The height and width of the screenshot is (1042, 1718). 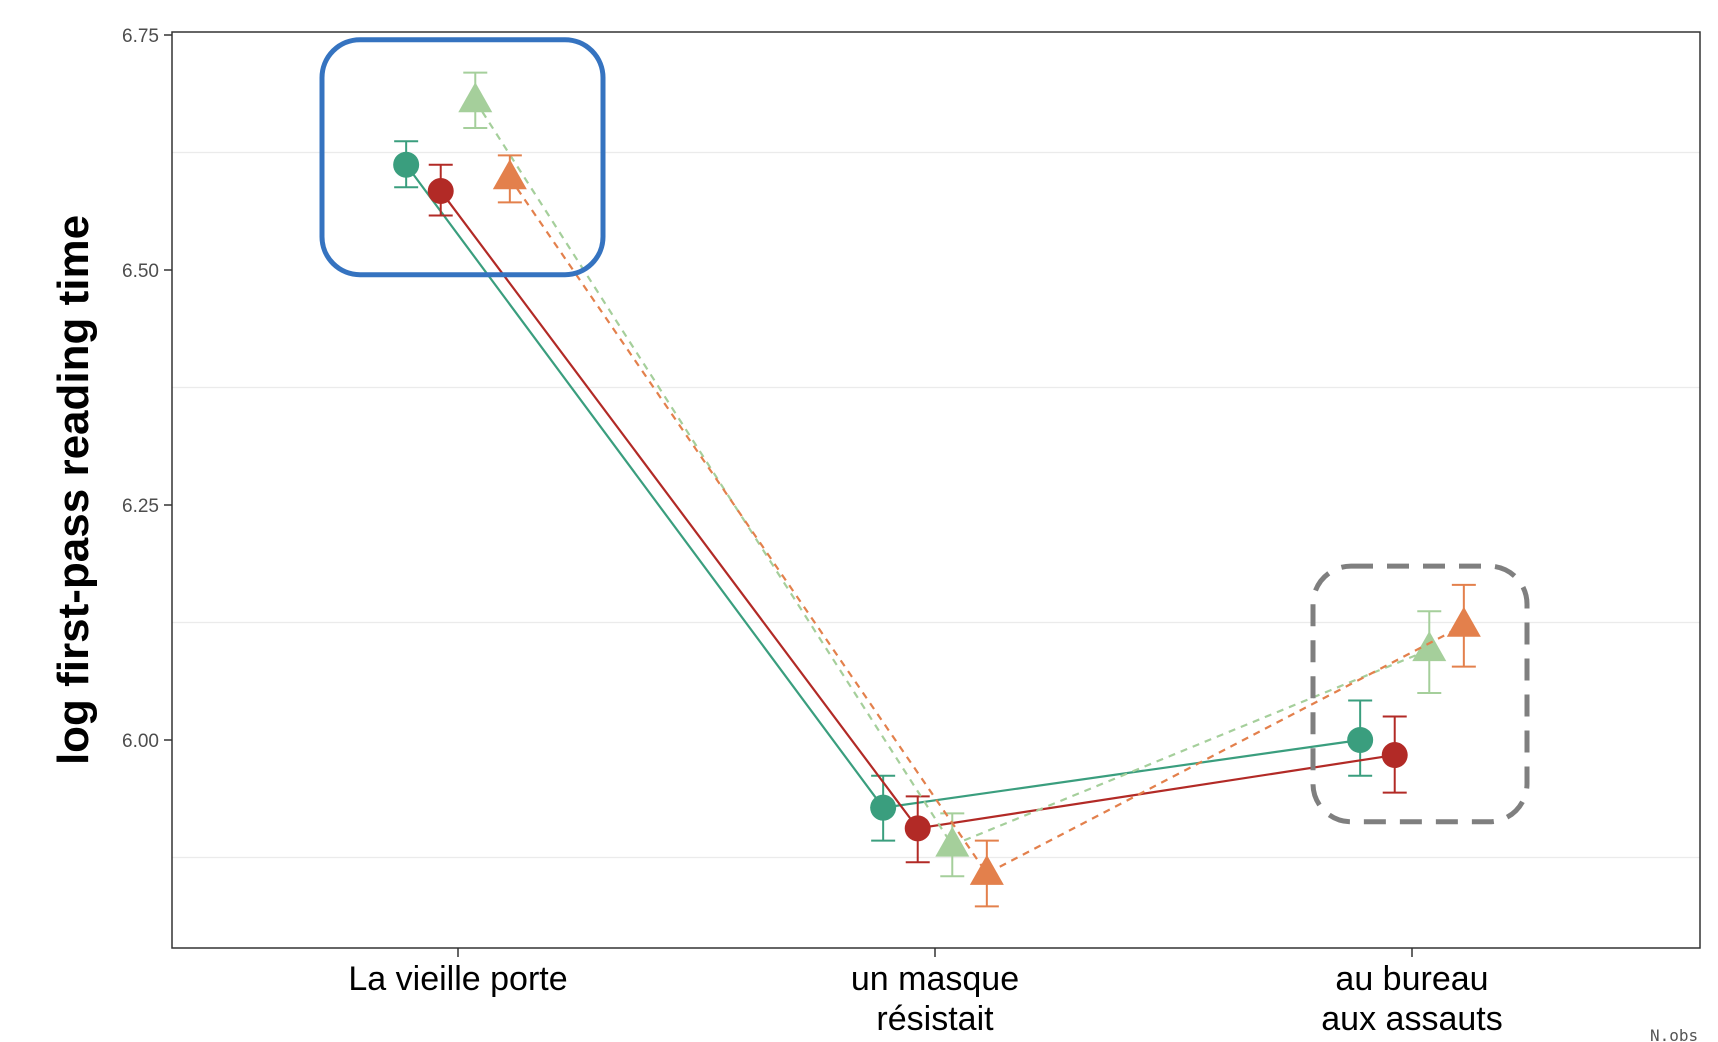 I want to click on y-tick-label: 6.75, so click(x=140, y=36).